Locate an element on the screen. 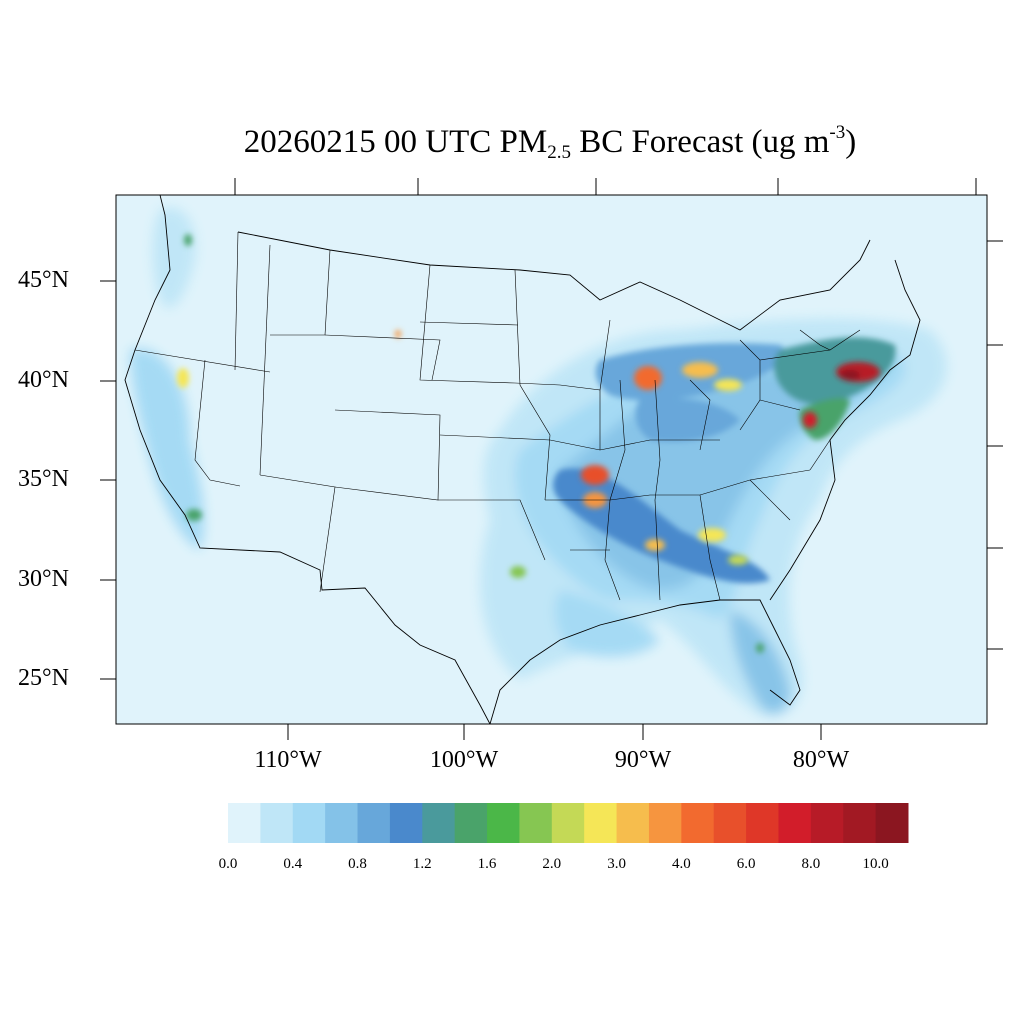  chicago-hotspot is located at coordinates (648, 378).